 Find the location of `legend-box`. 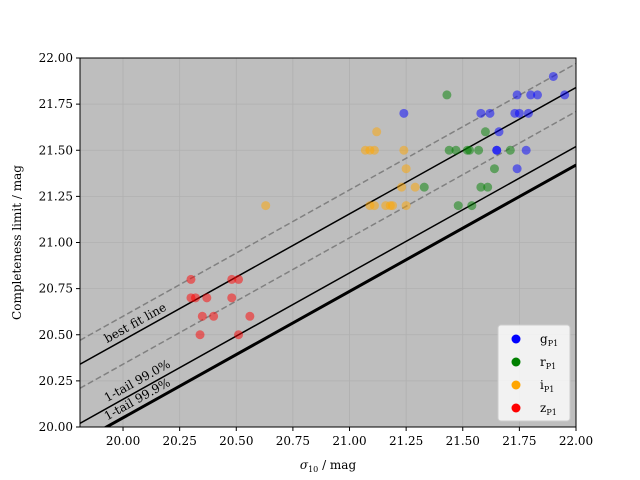

legend-box is located at coordinates (534, 373).